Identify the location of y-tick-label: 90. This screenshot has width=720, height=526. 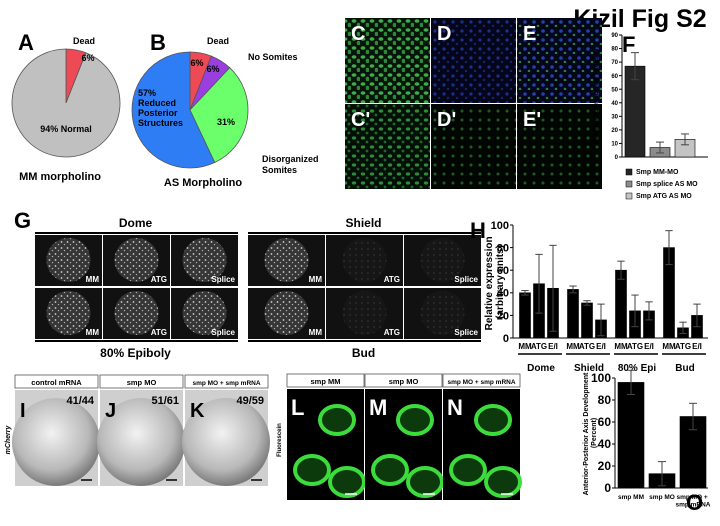
(614, 36).